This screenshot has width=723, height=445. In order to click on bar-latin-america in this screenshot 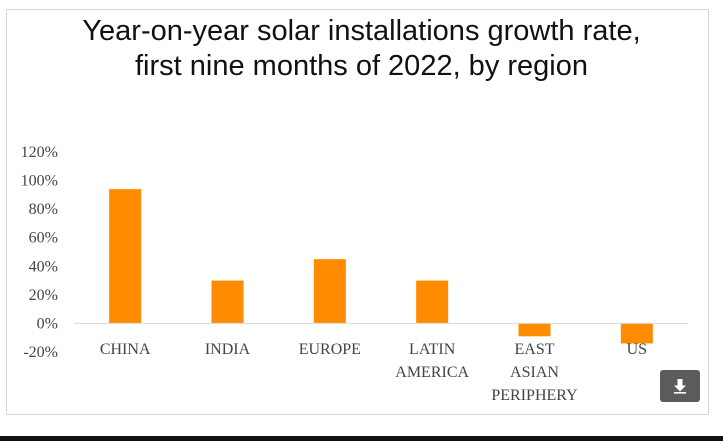, I will do `click(432, 302)`.